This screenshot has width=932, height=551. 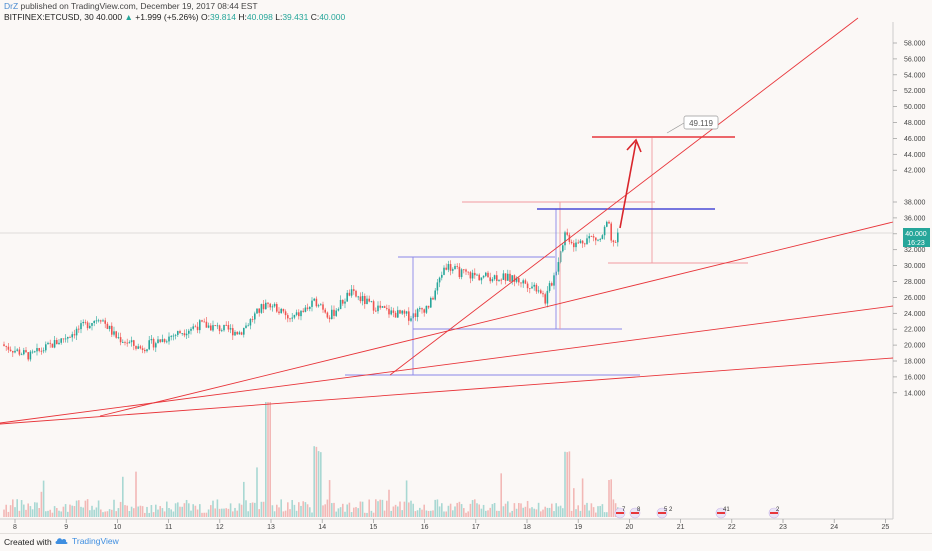 I want to click on time-tick-label: 20, so click(x=630, y=527).